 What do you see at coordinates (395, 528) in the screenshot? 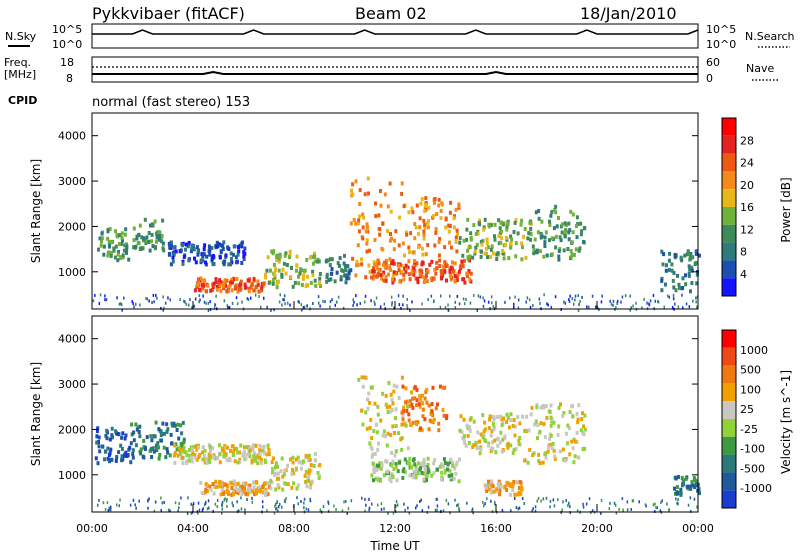
I see `x-tick-label: 12:00` at bounding box center [395, 528].